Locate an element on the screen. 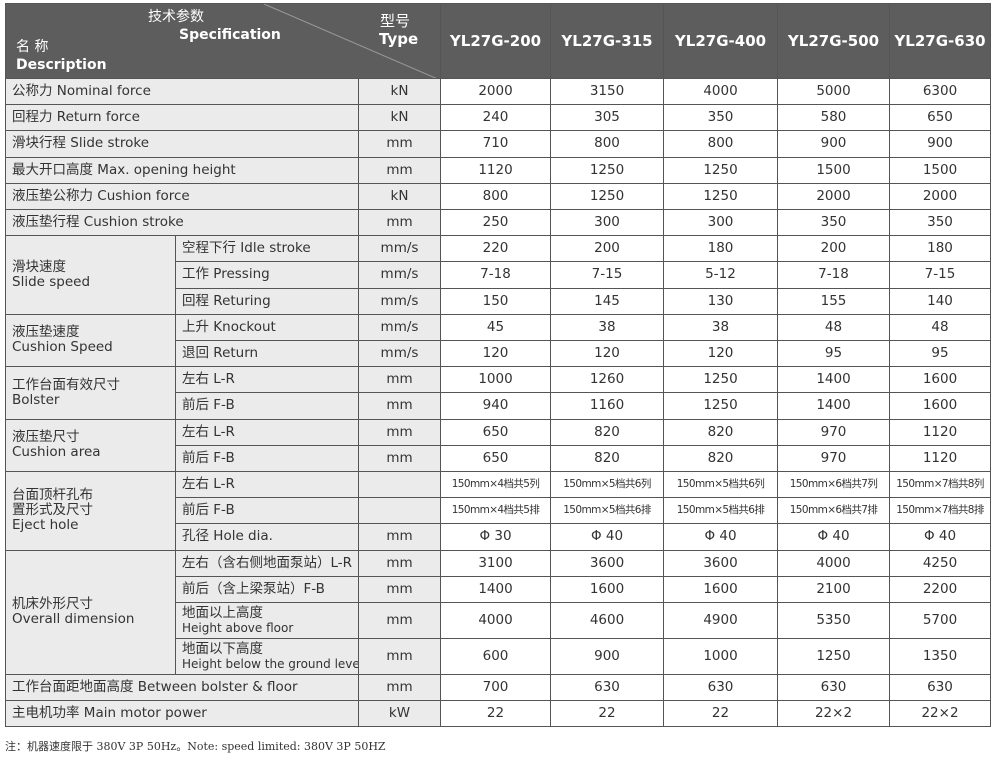 Image resolution: width=999 pixels, height=759 pixels. value-cell: 4000 is located at coordinates (720, 92).